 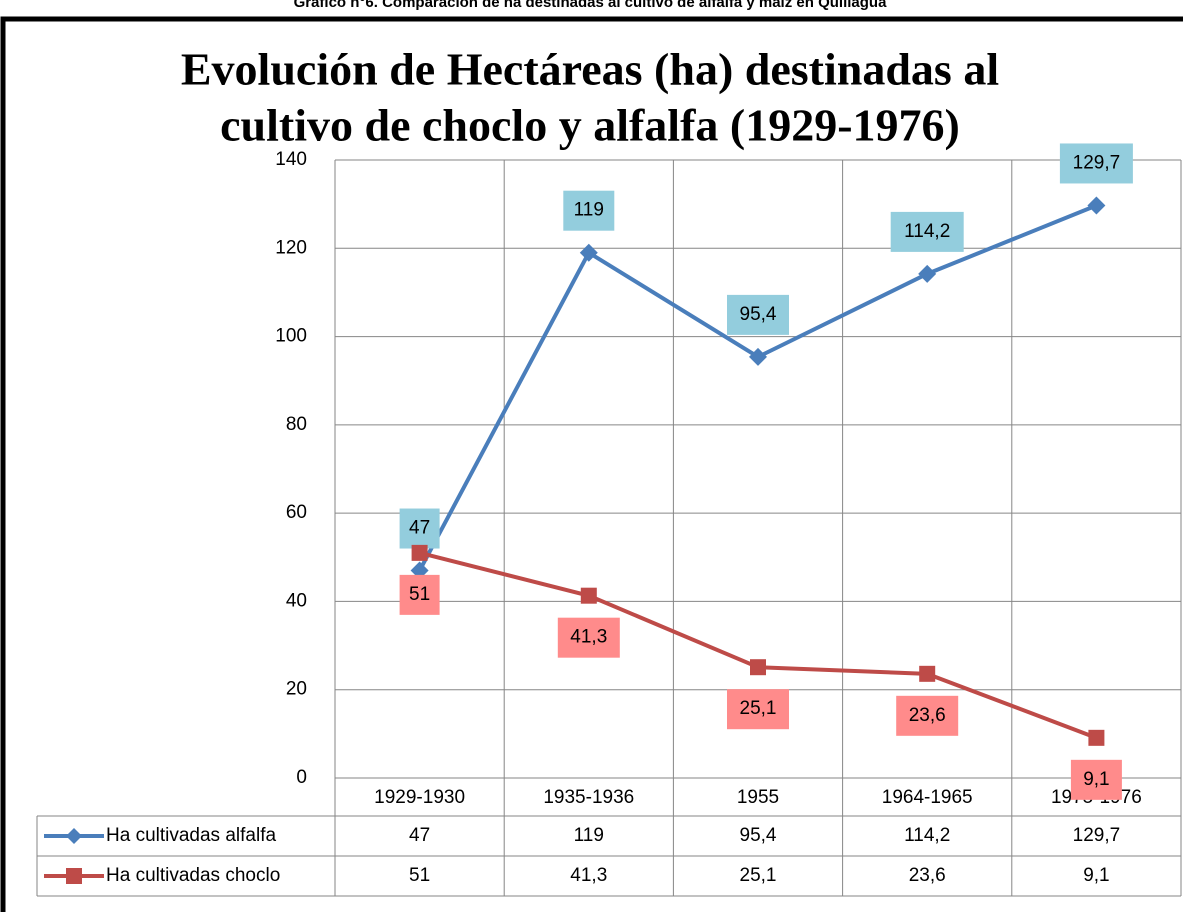 I want to click on y-tick-label: 120, so click(x=291, y=247).